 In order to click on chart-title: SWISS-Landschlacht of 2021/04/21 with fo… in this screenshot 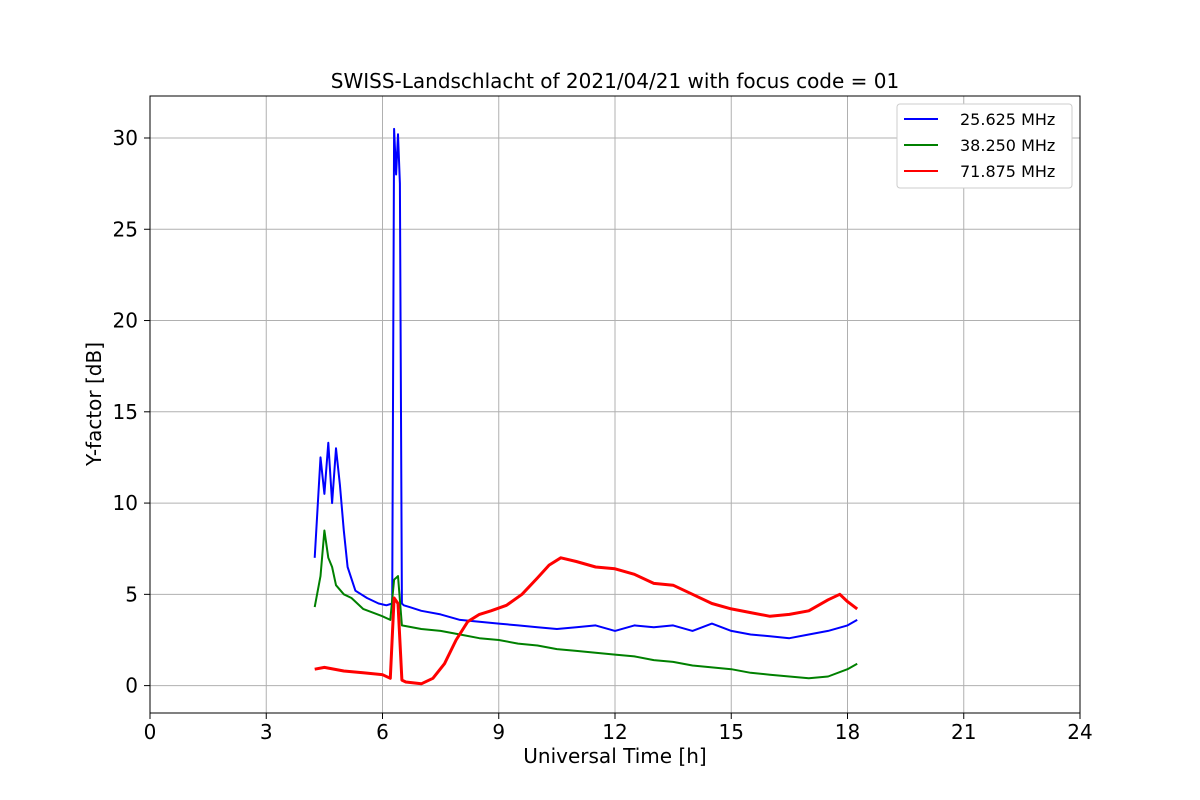, I will do `click(615, 81)`.